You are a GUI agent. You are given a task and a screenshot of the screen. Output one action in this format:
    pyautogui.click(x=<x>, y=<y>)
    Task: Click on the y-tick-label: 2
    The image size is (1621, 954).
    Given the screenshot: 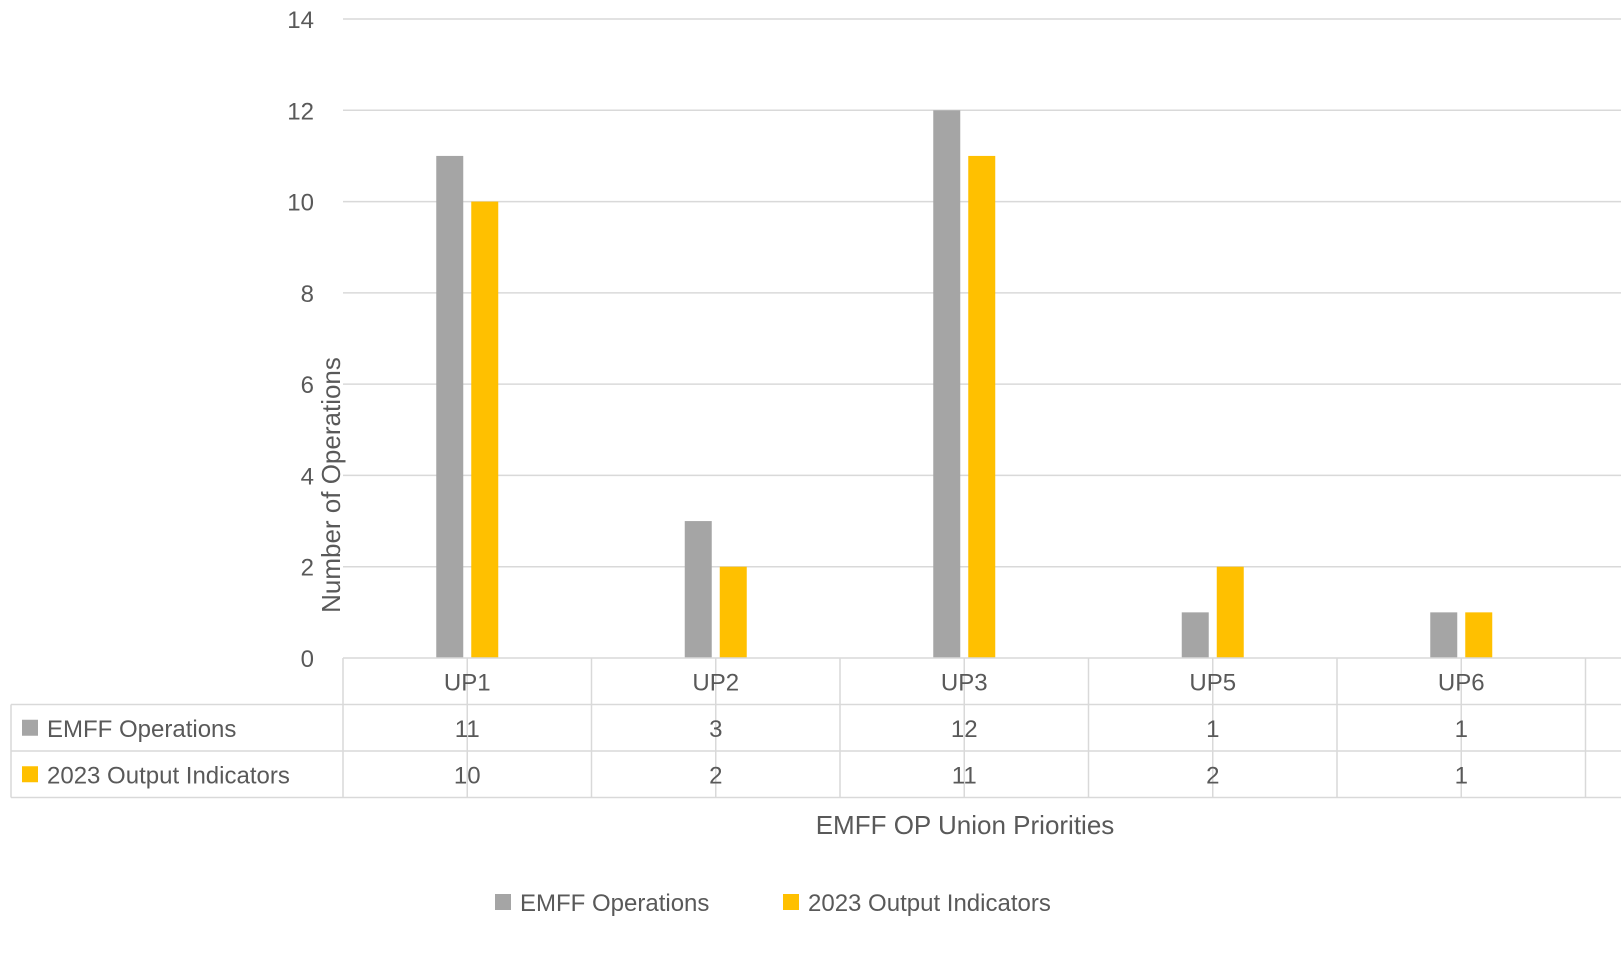 What is the action you would take?
    pyautogui.click(x=307, y=568)
    